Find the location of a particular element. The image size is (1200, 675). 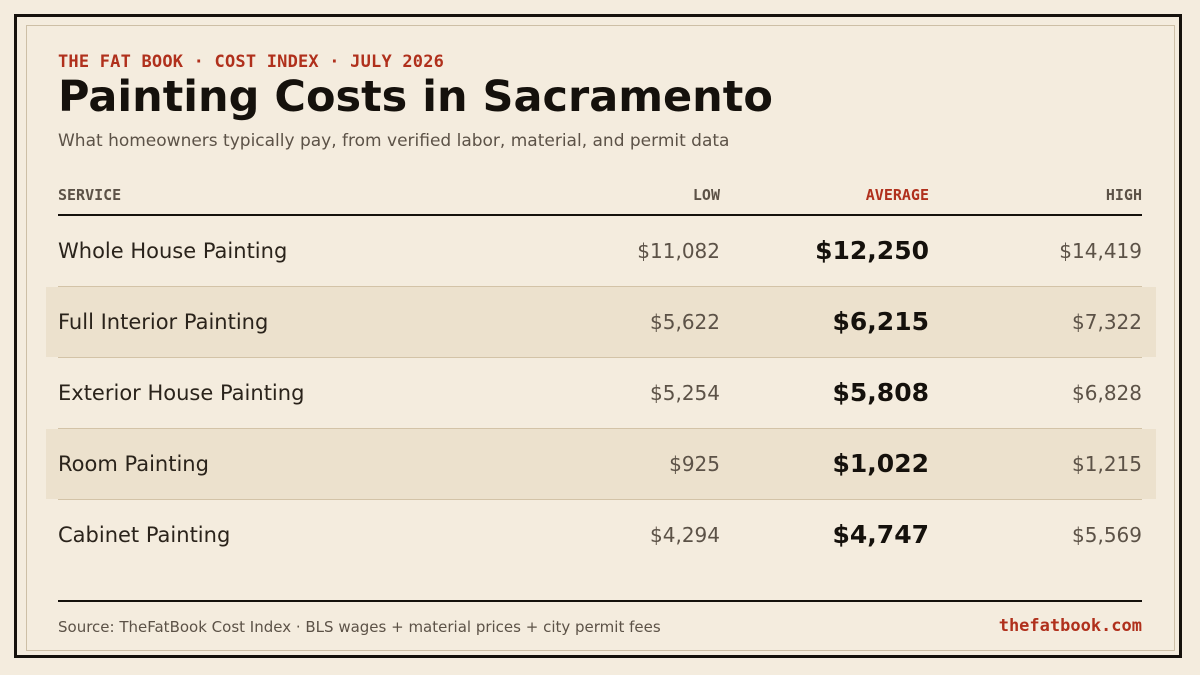

column-header-average: AVERAGE is located at coordinates (897, 195).